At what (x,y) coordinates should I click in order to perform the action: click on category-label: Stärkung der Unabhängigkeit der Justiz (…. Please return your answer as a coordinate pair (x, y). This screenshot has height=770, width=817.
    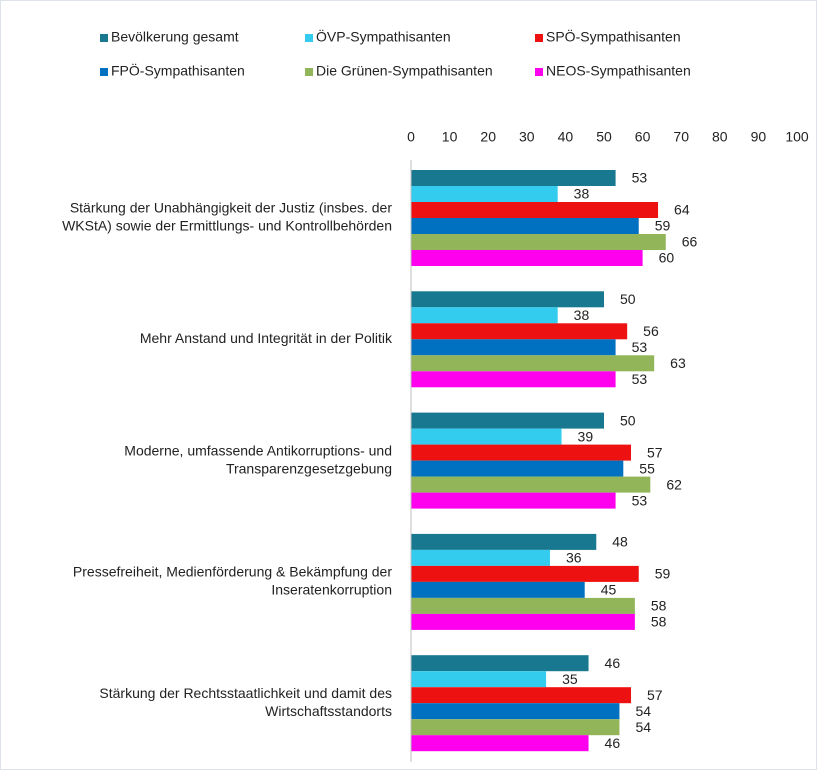
    Looking at the image, I should click on (231, 208).